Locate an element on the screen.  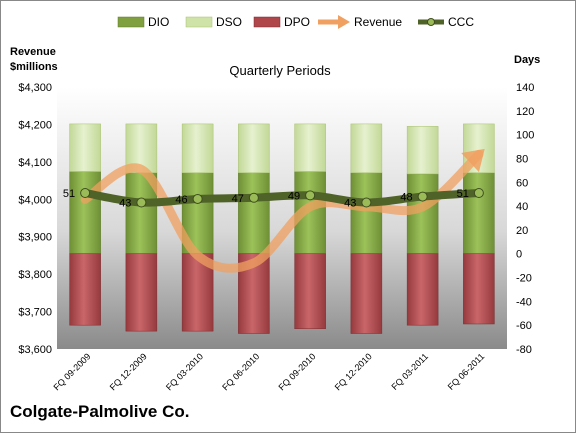
x-tick-label: FQ 06-2011 is located at coordinates (466, 371).